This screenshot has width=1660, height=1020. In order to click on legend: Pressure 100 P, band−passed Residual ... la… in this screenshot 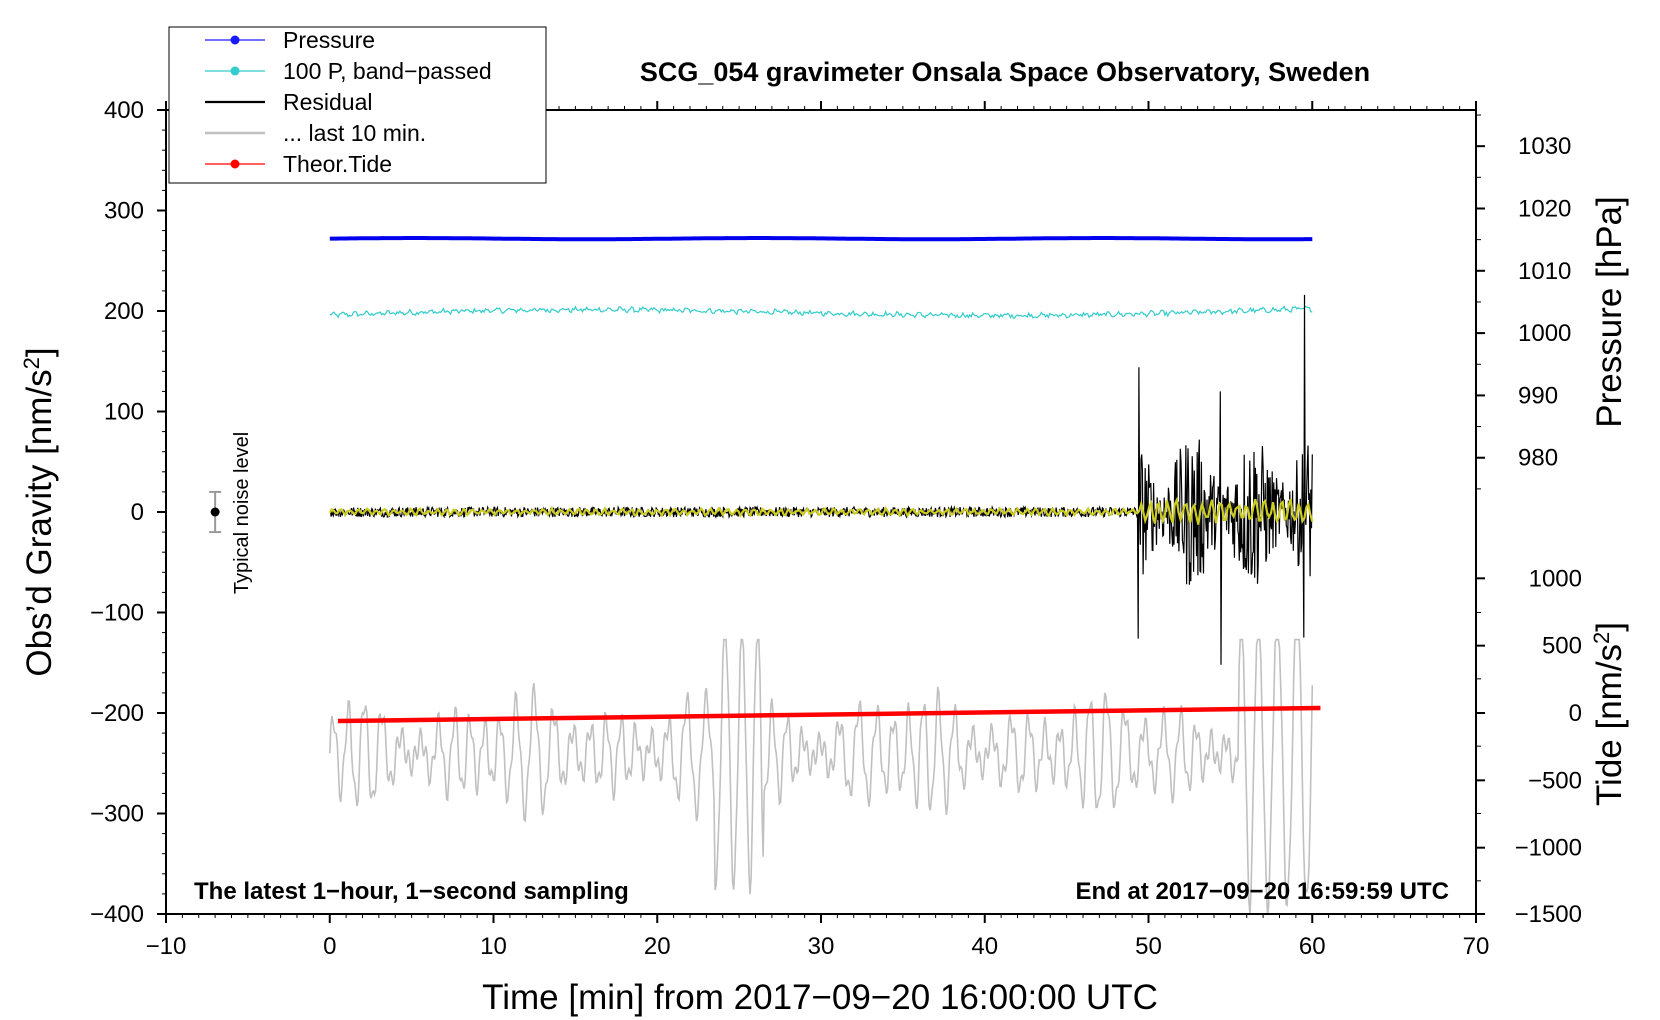, I will do `click(357, 105)`.